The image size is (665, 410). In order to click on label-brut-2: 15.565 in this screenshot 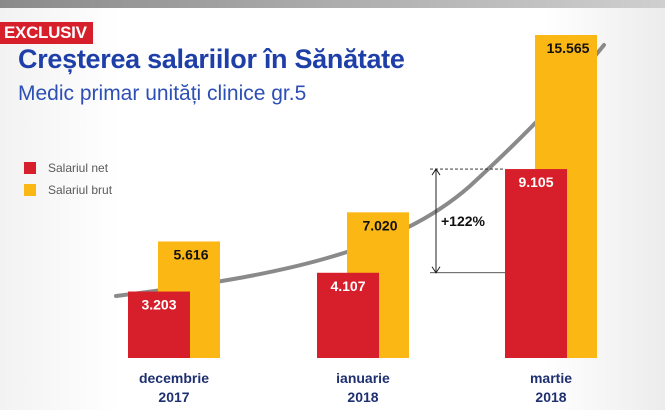, I will do `click(568, 48)`.